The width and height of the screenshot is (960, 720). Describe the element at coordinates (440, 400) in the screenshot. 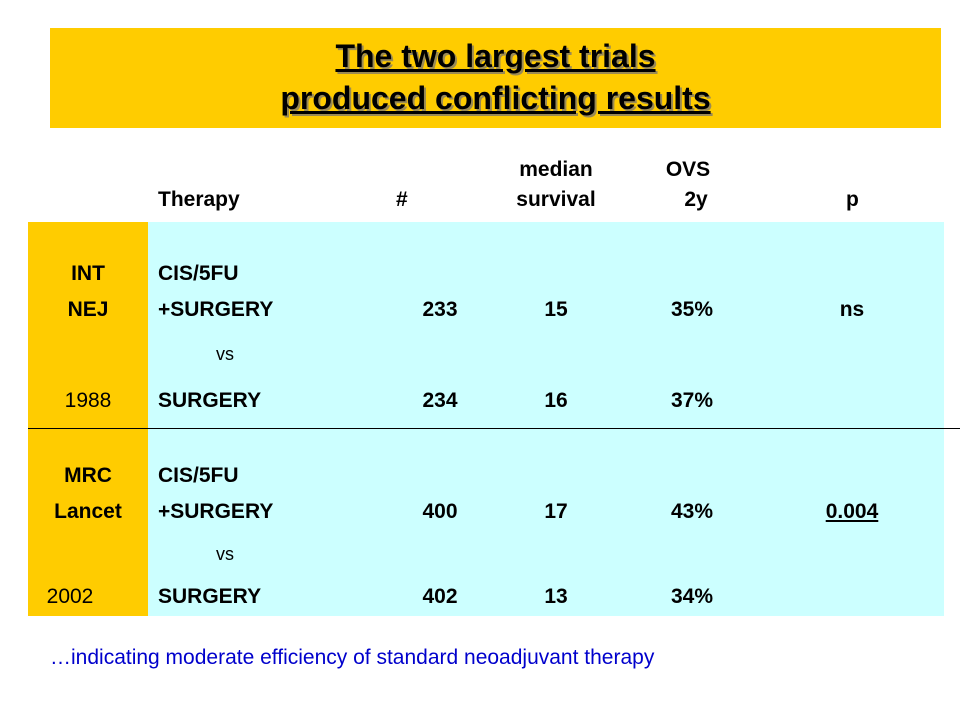

I see `arm2-count: 234` at that location.